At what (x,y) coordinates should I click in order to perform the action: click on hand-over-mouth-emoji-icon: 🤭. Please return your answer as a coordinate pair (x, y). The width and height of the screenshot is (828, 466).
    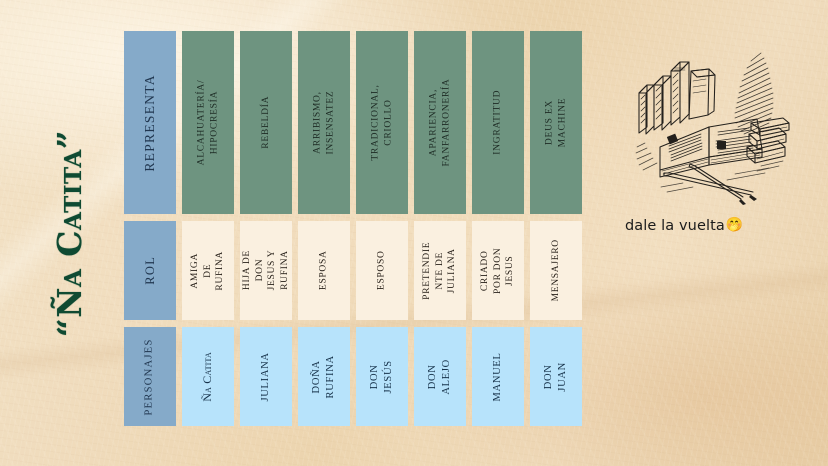
    Looking at the image, I should click on (734, 225).